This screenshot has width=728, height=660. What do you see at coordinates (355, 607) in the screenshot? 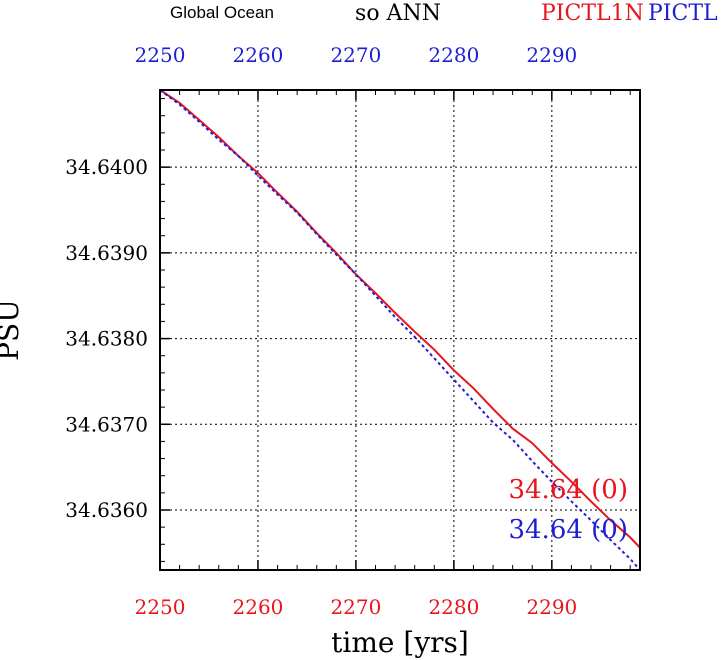
I see `x-tick-label-bottom: 2270` at bounding box center [355, 607].